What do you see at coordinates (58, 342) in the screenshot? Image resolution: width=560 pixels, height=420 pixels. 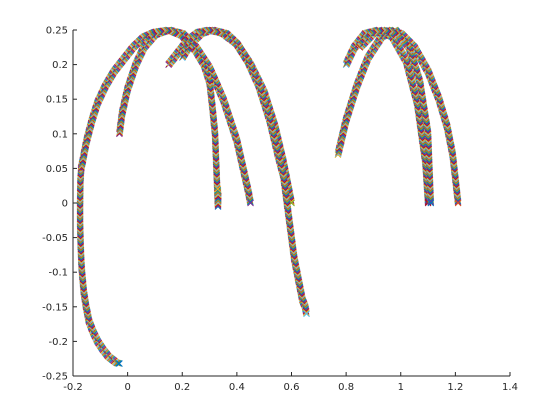 I see `y-tick-label: -0.2` at bounding box center [58, 342].